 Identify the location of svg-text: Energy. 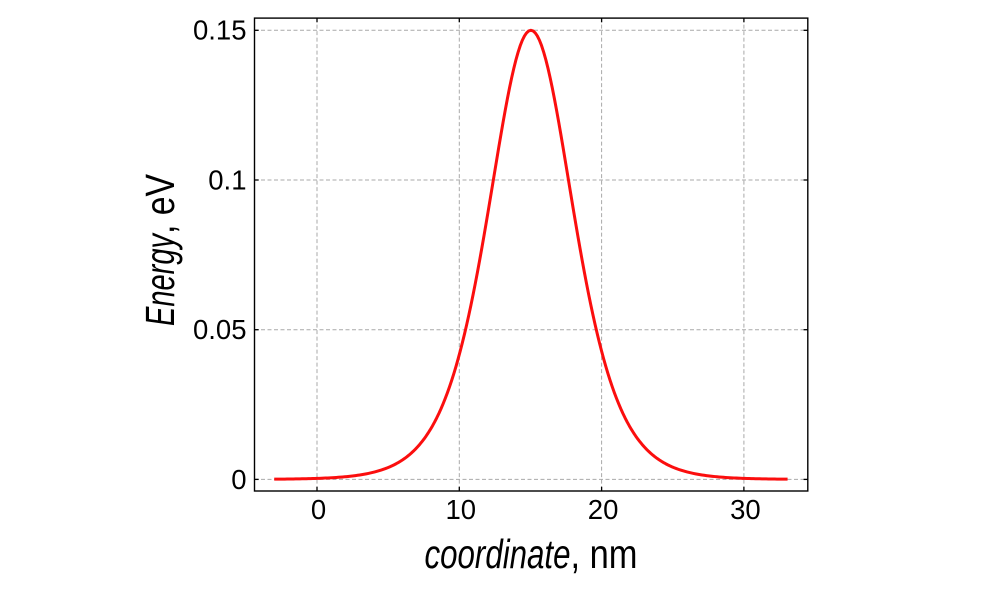
(160, 279).